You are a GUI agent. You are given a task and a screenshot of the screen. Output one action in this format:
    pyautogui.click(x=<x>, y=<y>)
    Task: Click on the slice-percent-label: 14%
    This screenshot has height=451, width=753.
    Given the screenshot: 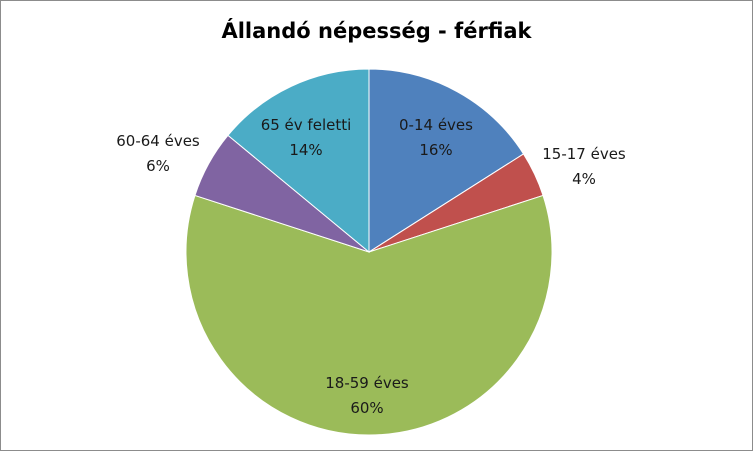 What is the action you would take?
    pyautogui.click(x=305, y=150)
    